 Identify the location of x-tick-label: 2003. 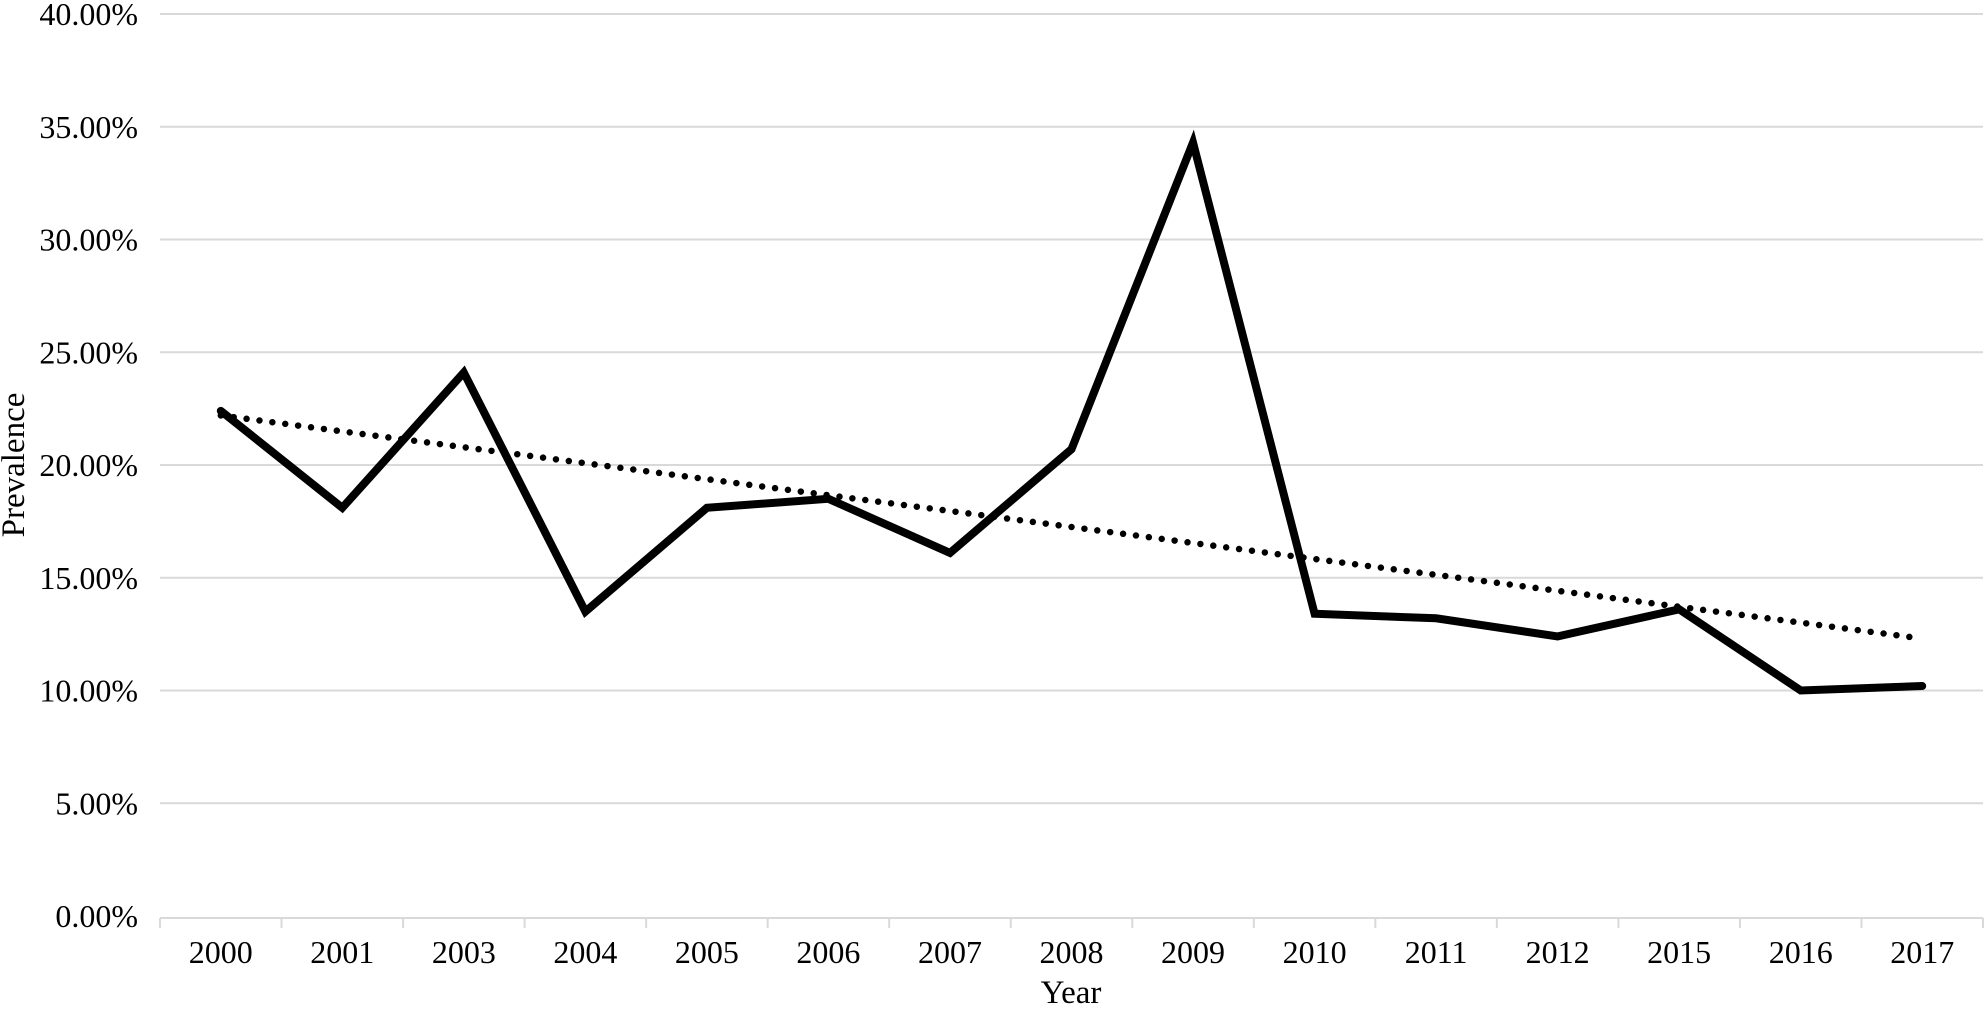
(464, 952).